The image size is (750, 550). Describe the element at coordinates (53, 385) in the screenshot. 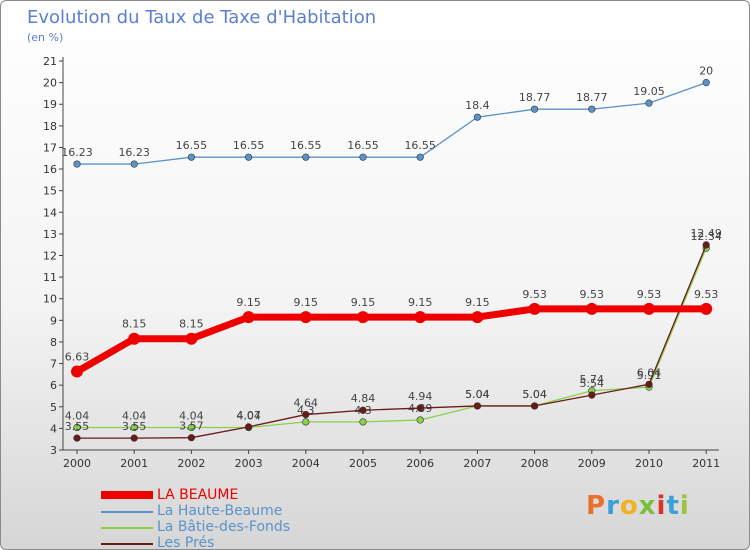

I see `y-tick-label: 6` at that location.